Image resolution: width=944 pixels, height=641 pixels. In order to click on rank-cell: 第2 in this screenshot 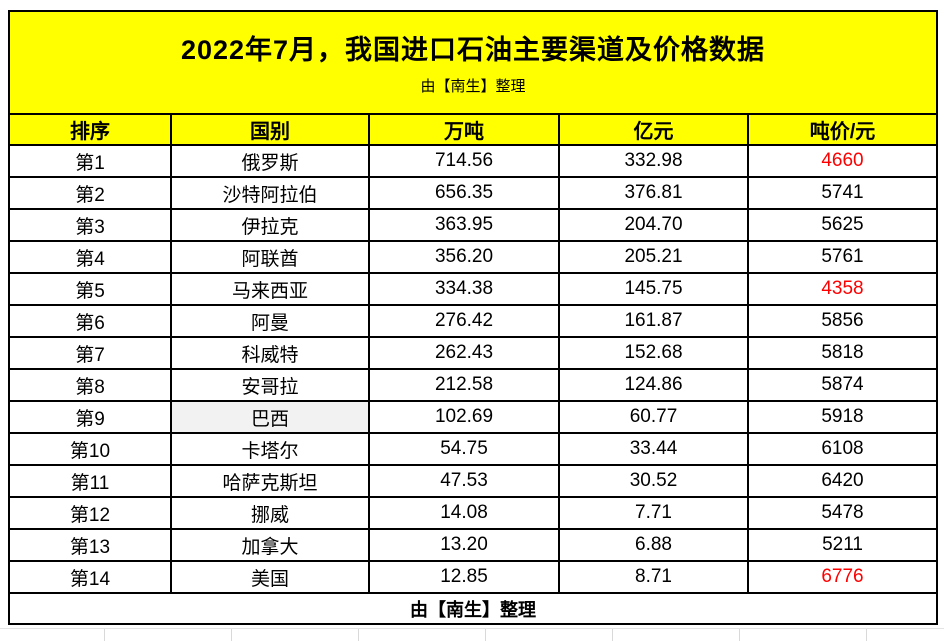, I will do `click(90, 193)`.